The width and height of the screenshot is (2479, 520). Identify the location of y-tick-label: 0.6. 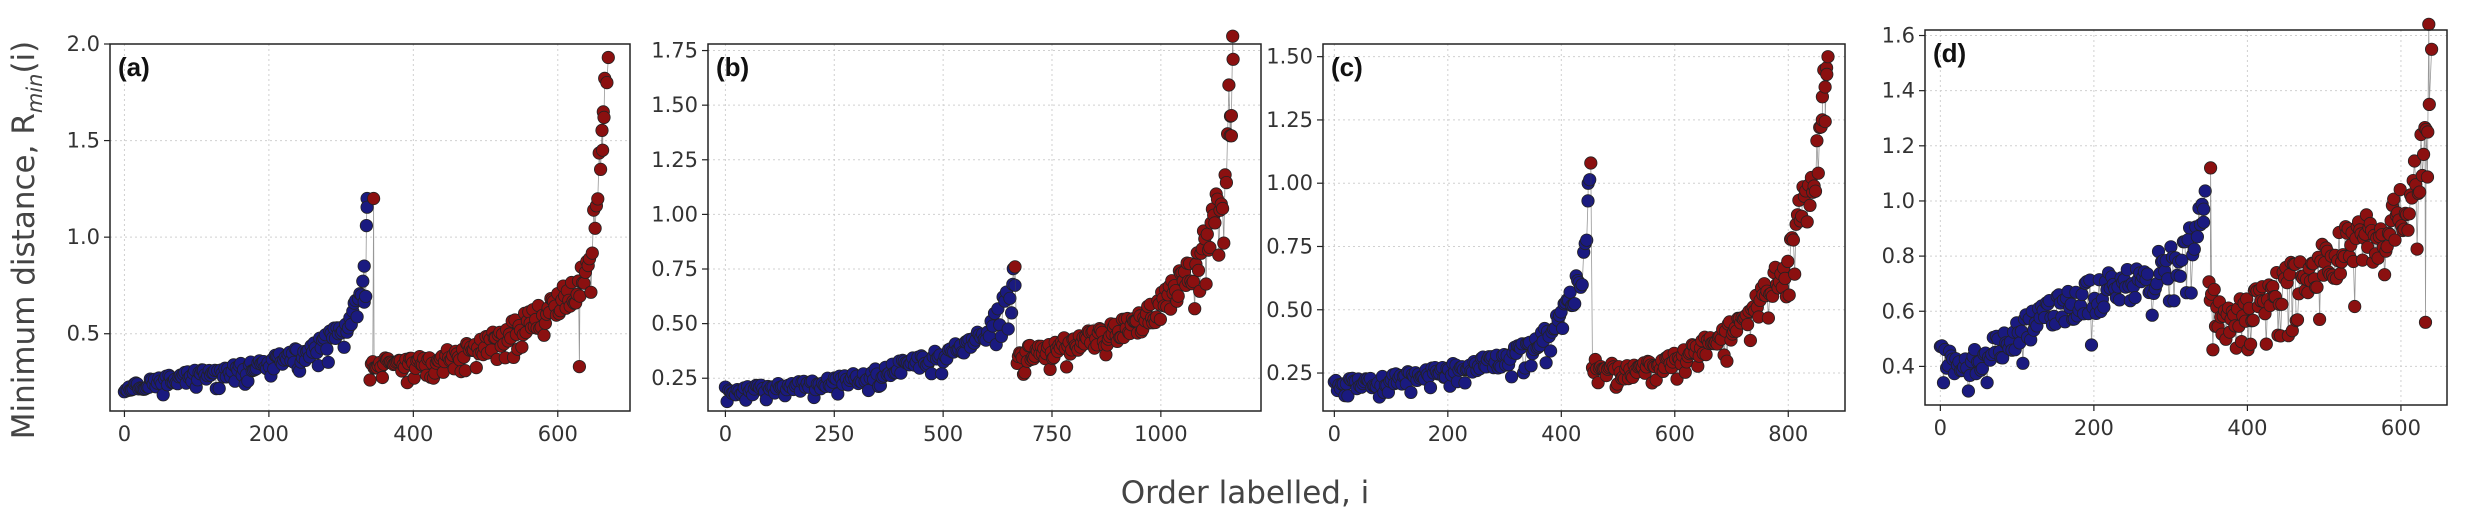
(1898, 311).